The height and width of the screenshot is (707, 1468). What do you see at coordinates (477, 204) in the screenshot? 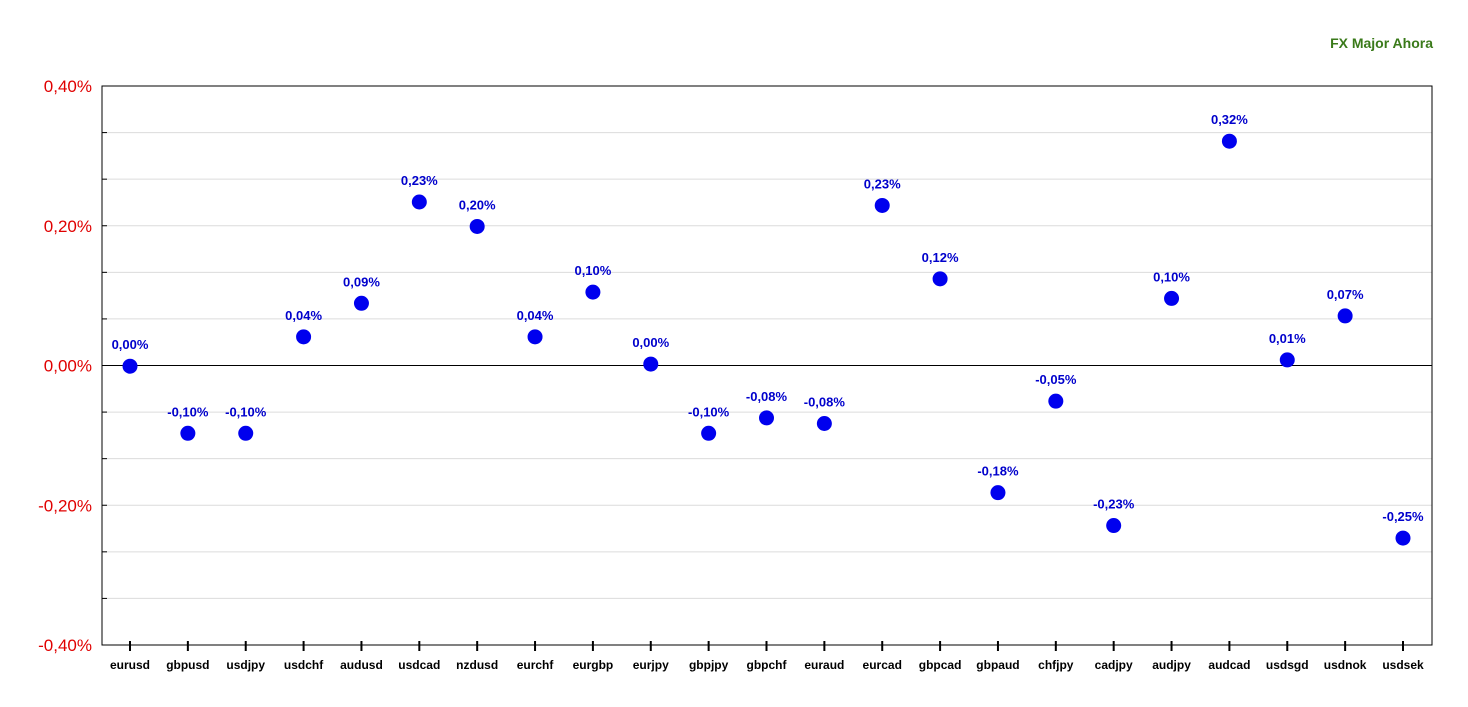
I see `data-label: 0,20%` at bounding box center [477, 204].